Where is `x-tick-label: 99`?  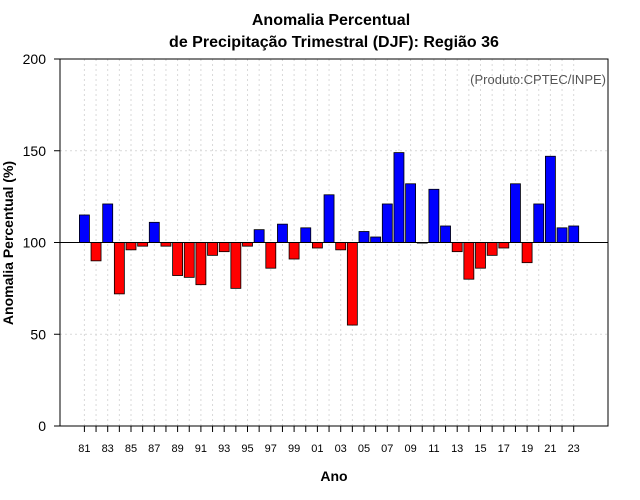 x-tick-label: 99 is located at coordinates (294, 449).